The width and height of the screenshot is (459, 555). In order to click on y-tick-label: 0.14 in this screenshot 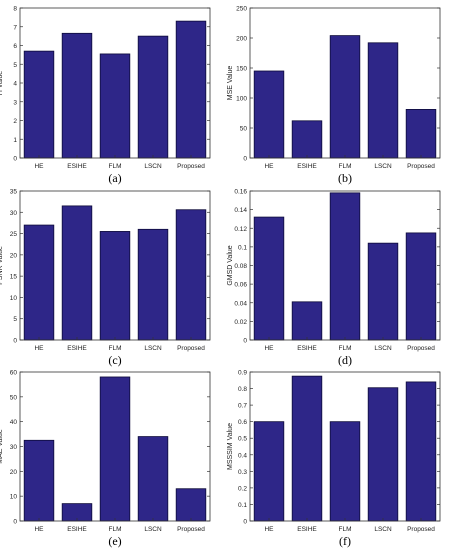, I will do `click(240, 210)`.